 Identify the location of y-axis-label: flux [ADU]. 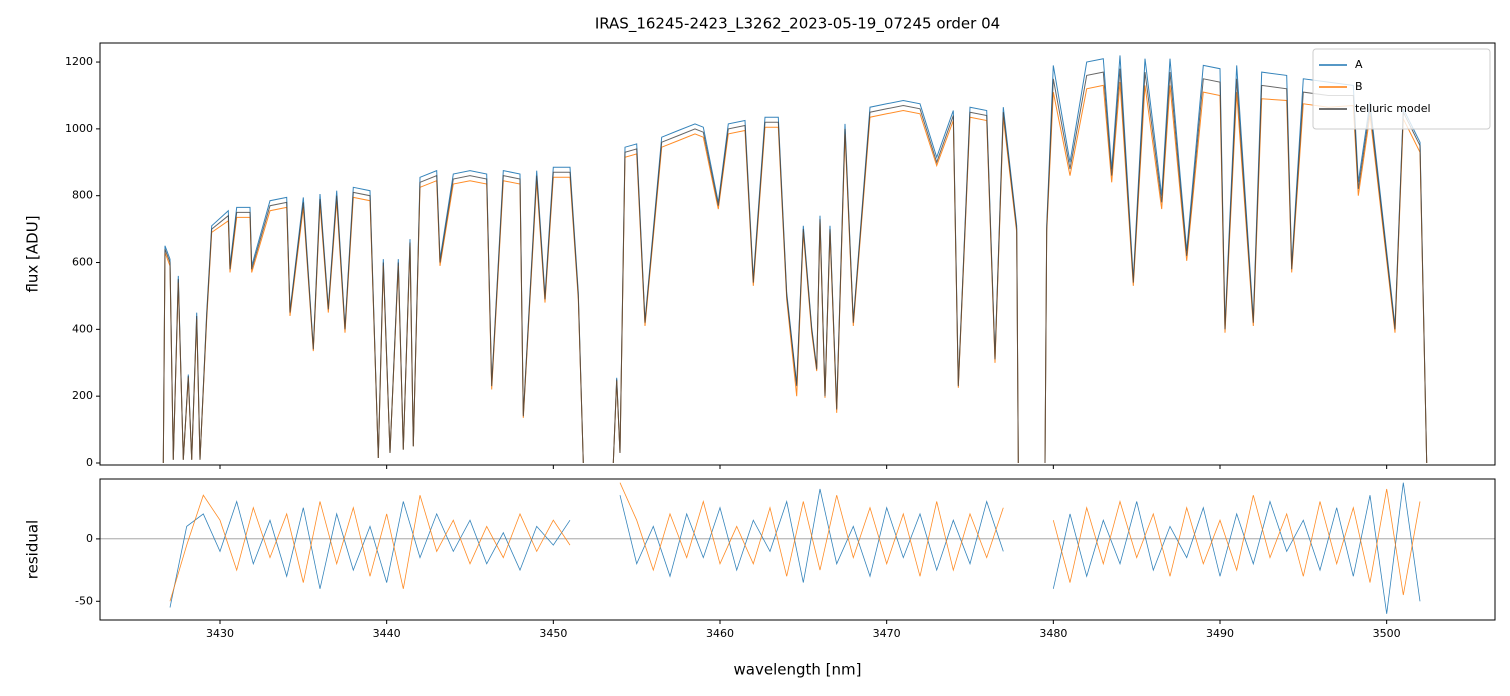
(33, 253).